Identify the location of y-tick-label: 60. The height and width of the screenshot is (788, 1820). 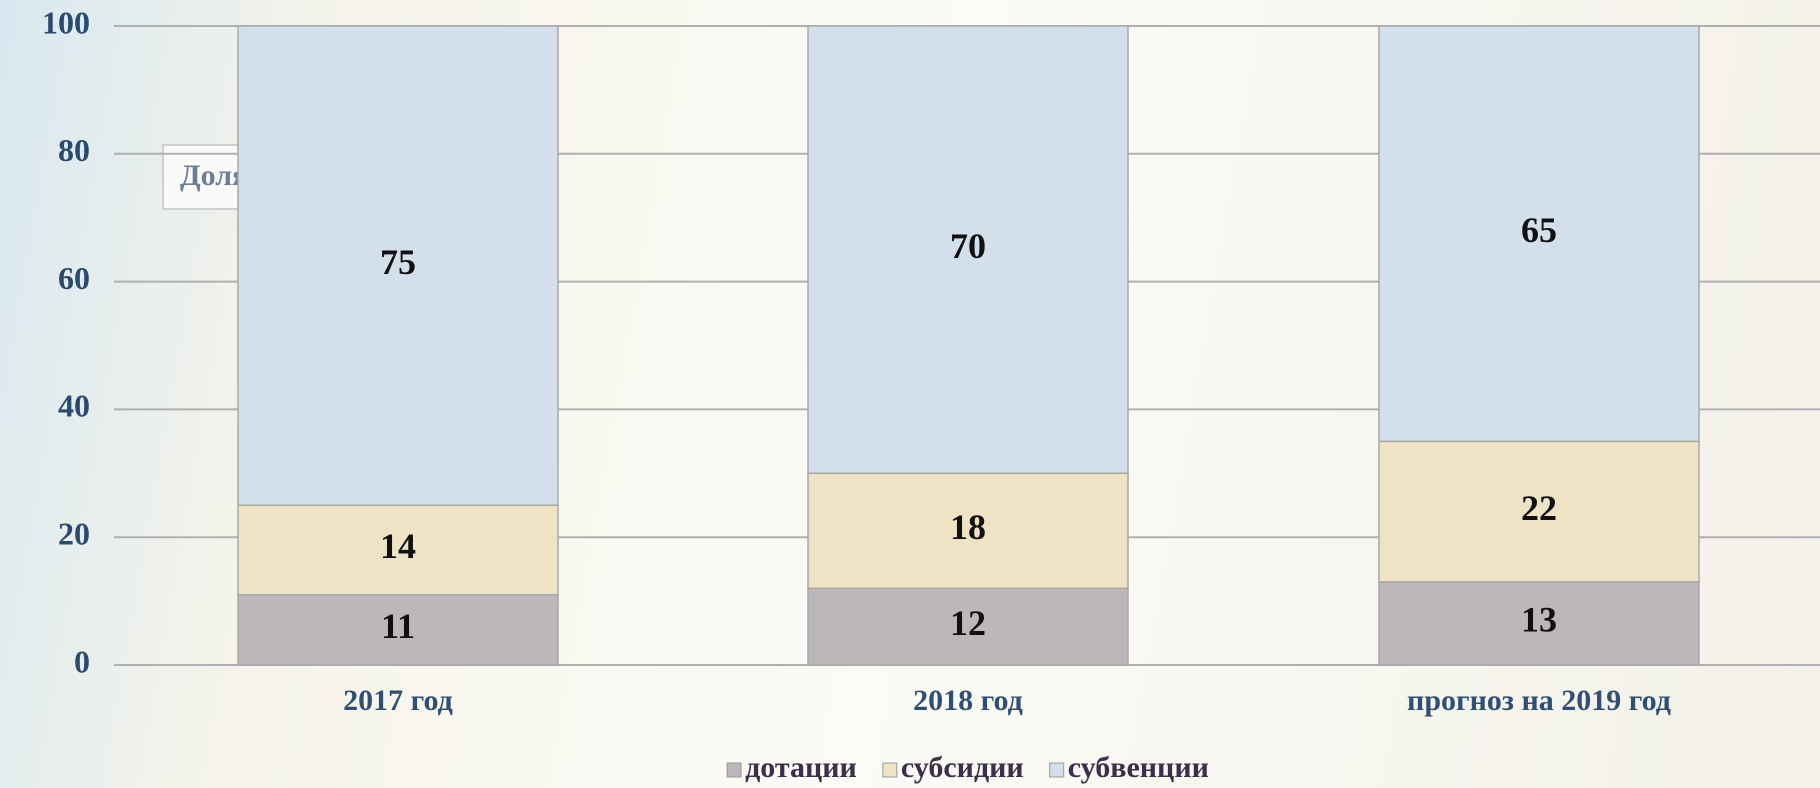
(74, 278).